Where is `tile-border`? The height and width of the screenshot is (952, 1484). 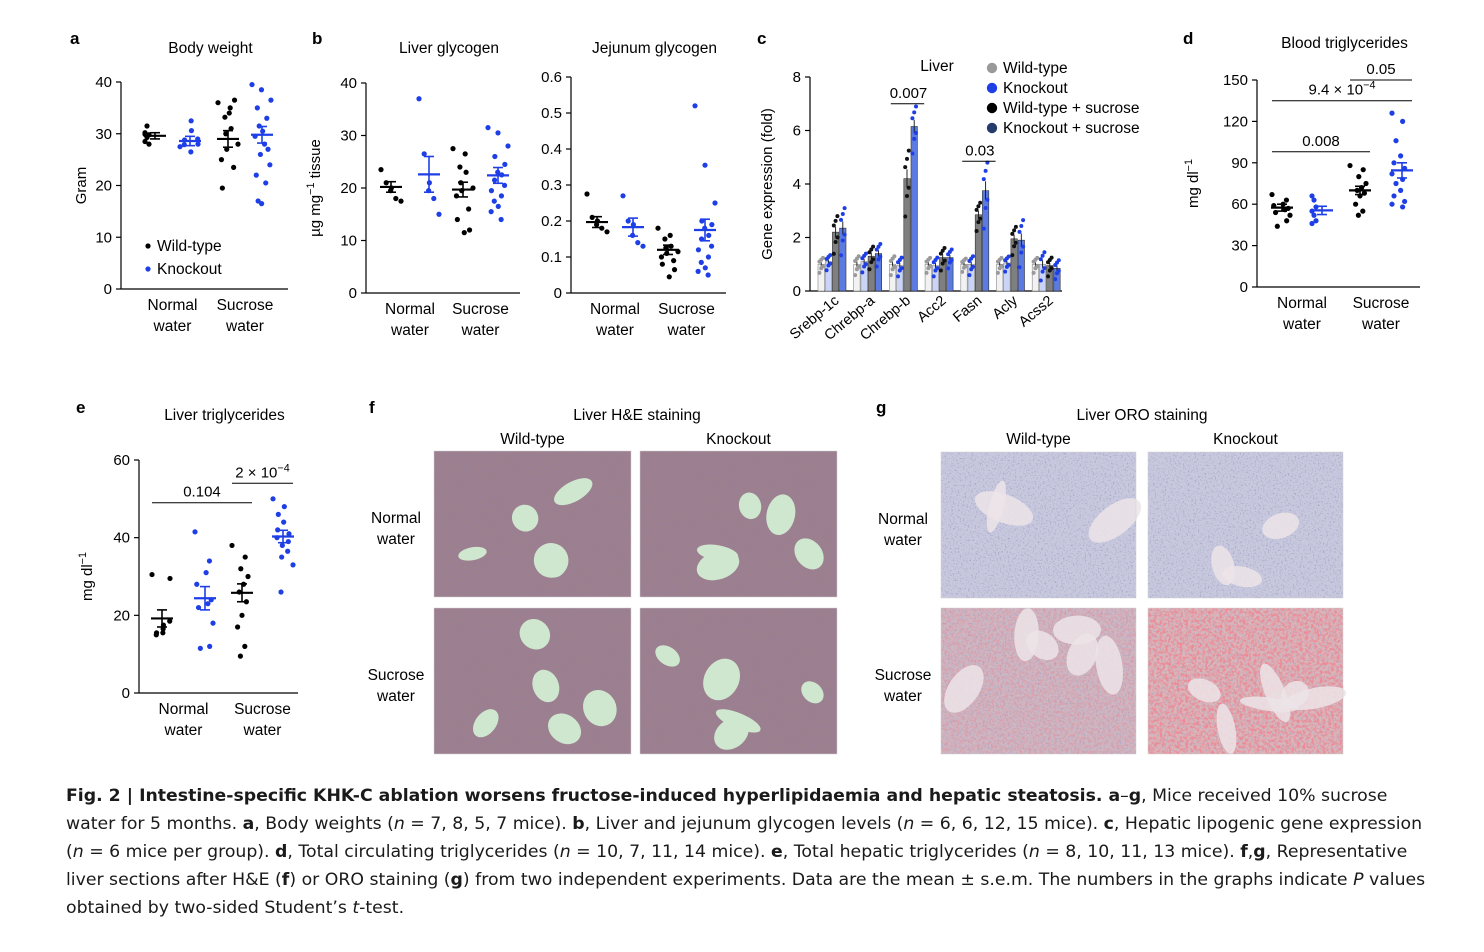 tile-border is located at coordinates (532, 681).